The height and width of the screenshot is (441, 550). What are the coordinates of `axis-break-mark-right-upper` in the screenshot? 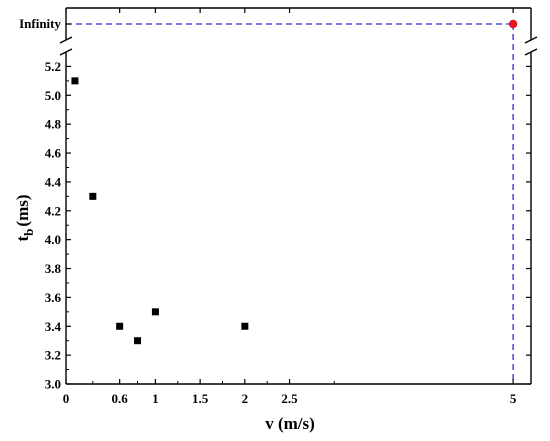 It's located at (531, 40).